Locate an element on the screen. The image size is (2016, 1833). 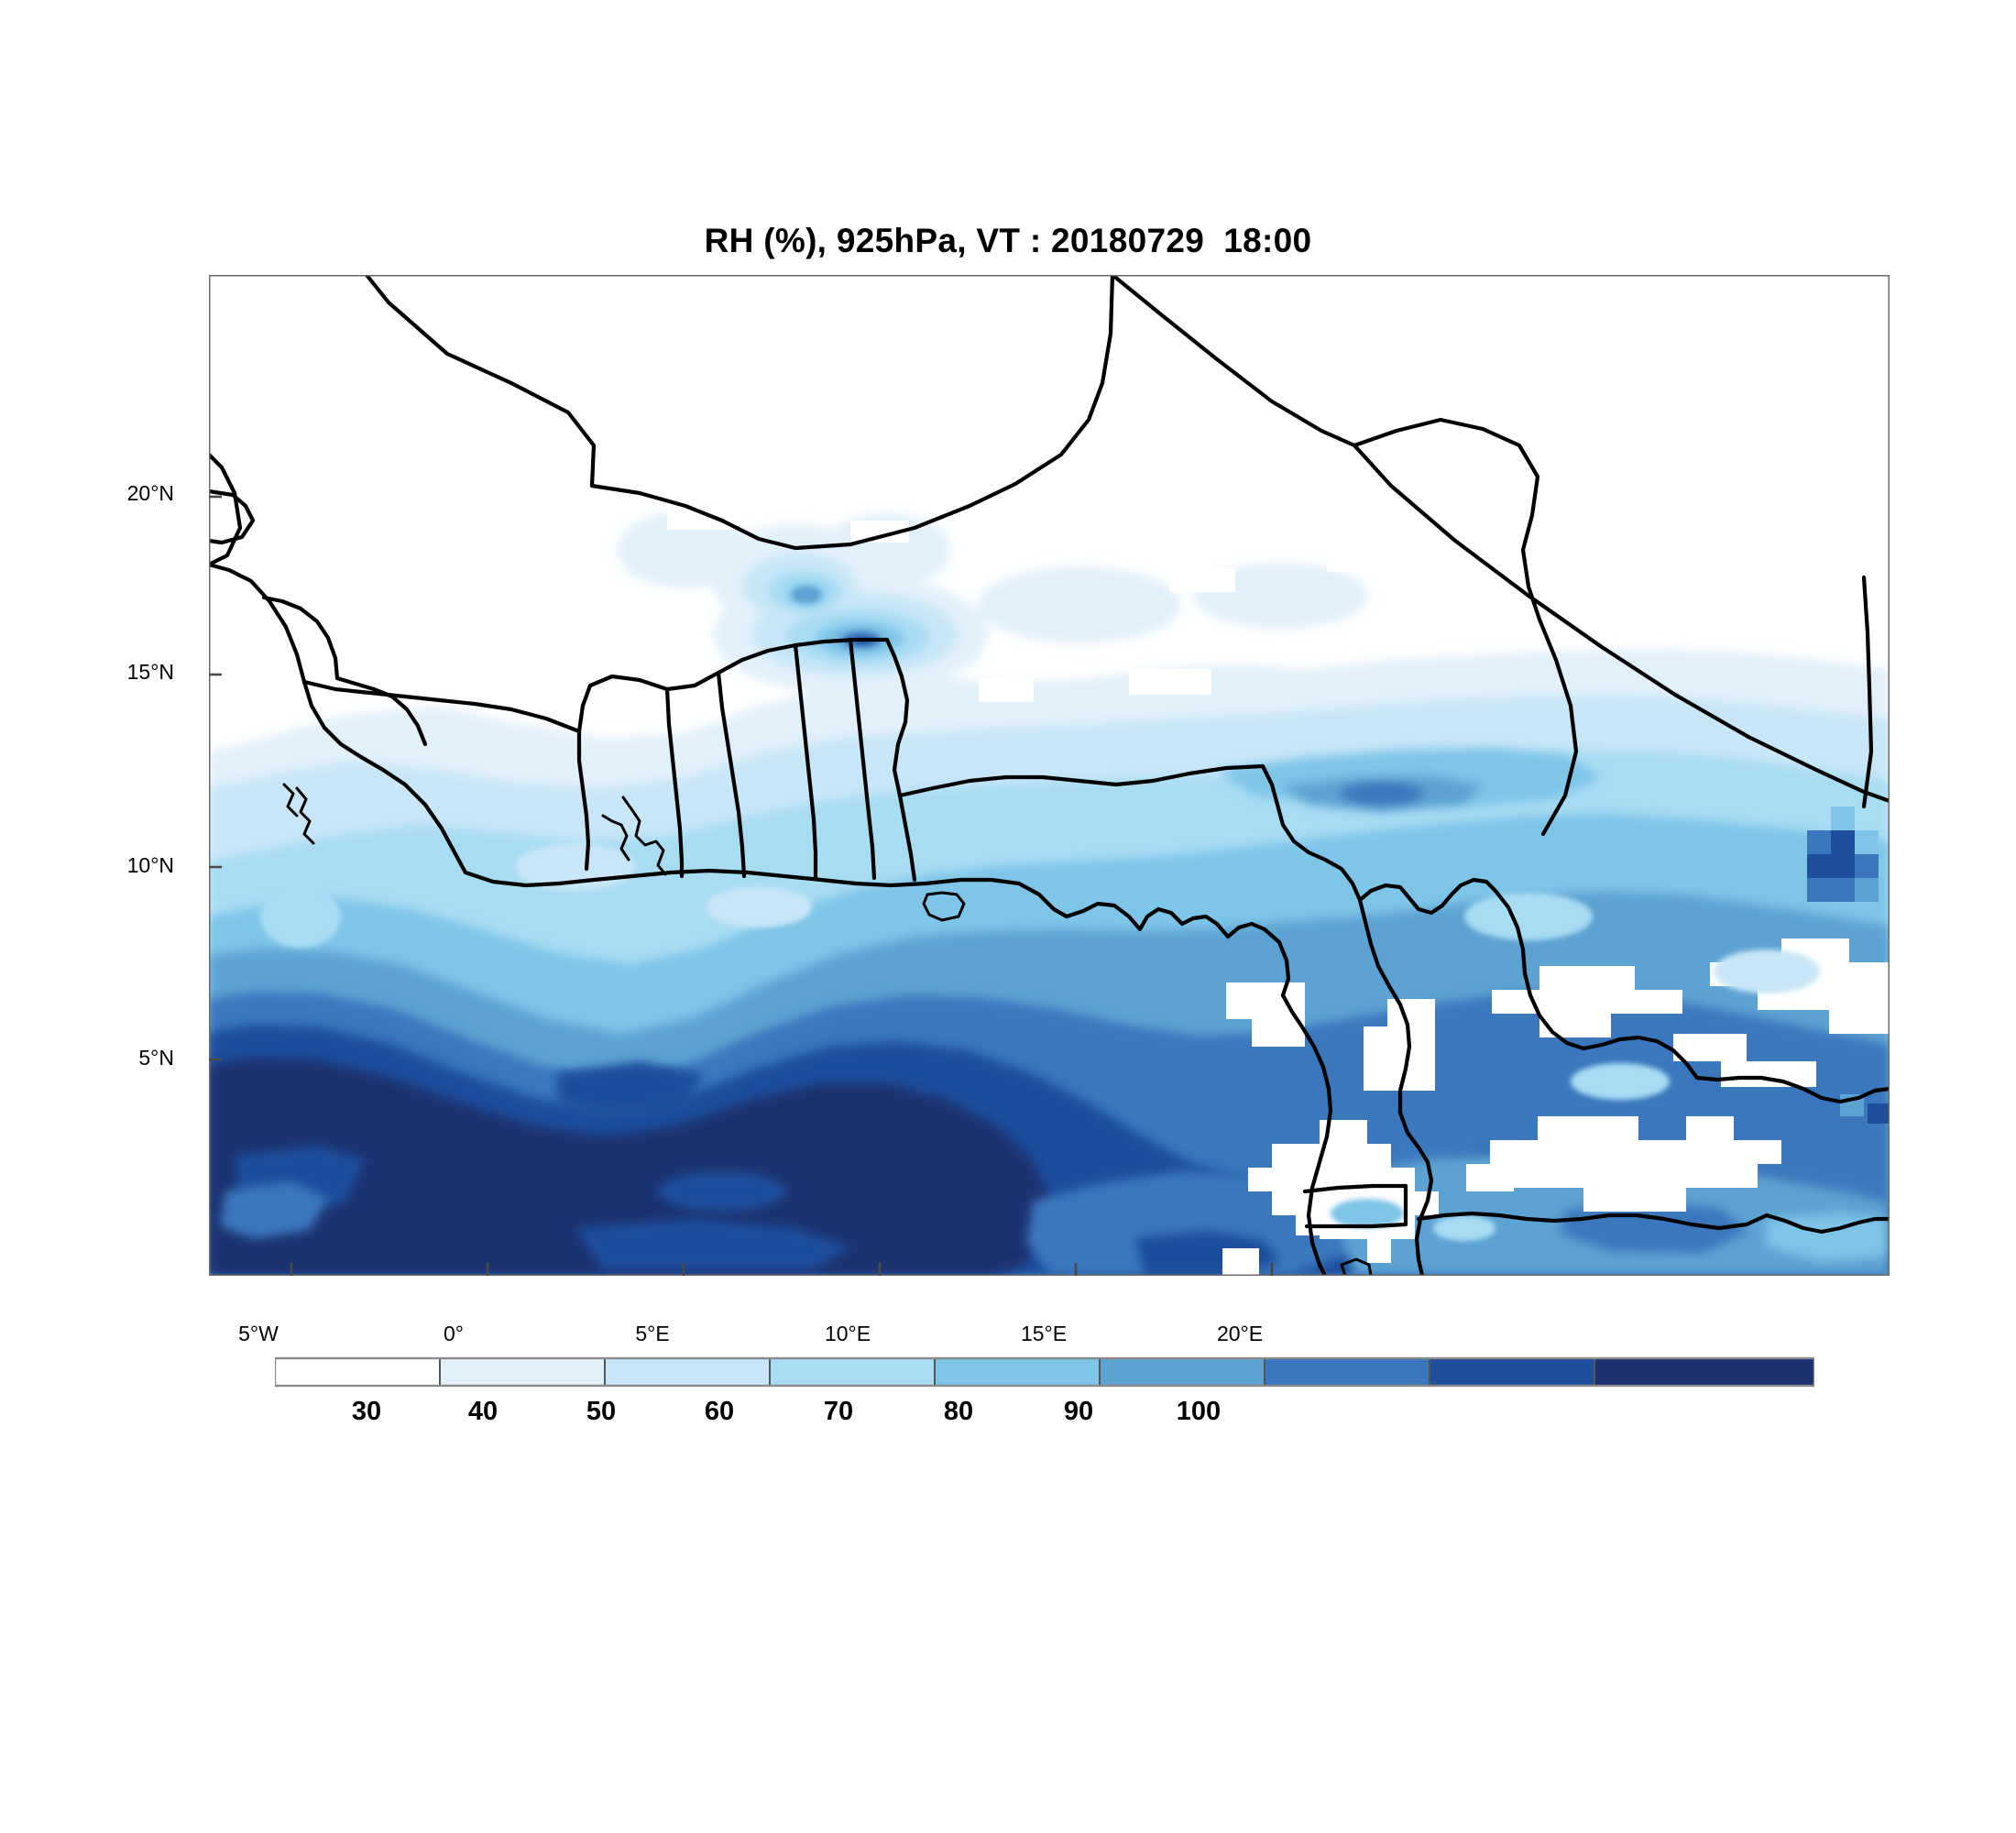
x-tick-label: 10°E is located at coordinates (847, 1333).